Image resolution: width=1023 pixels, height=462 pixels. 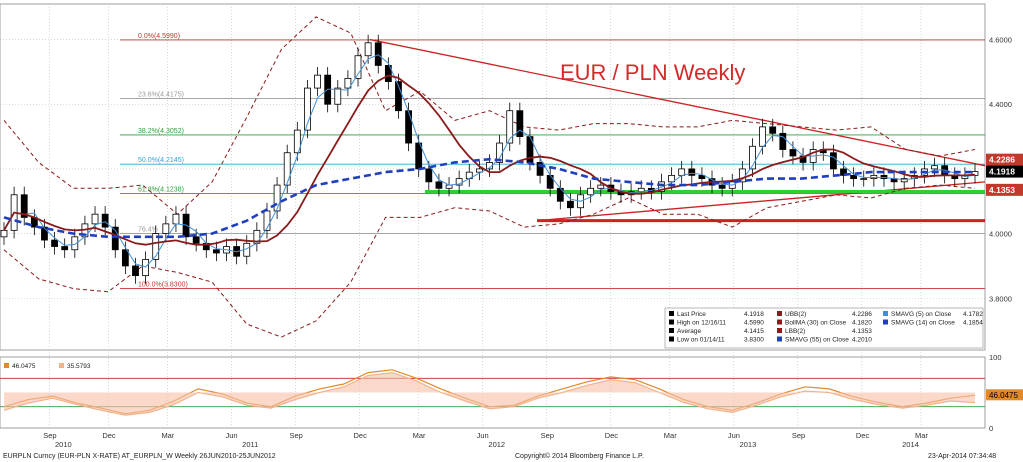 I want to click on legend-frame, so click(x=824, y=328).